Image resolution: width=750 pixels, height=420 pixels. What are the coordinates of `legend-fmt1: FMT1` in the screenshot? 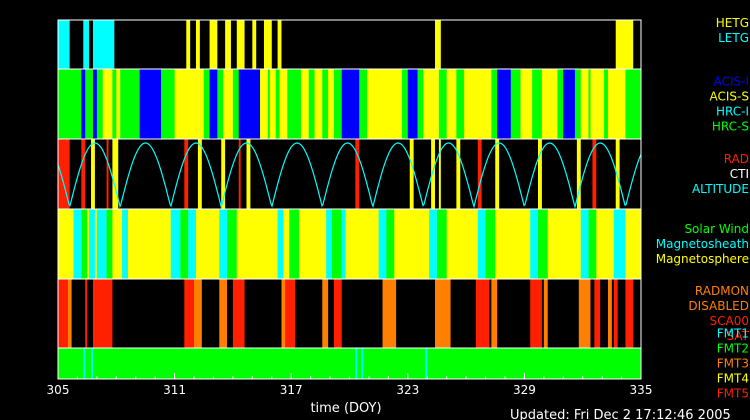 It's located at (733, 334).